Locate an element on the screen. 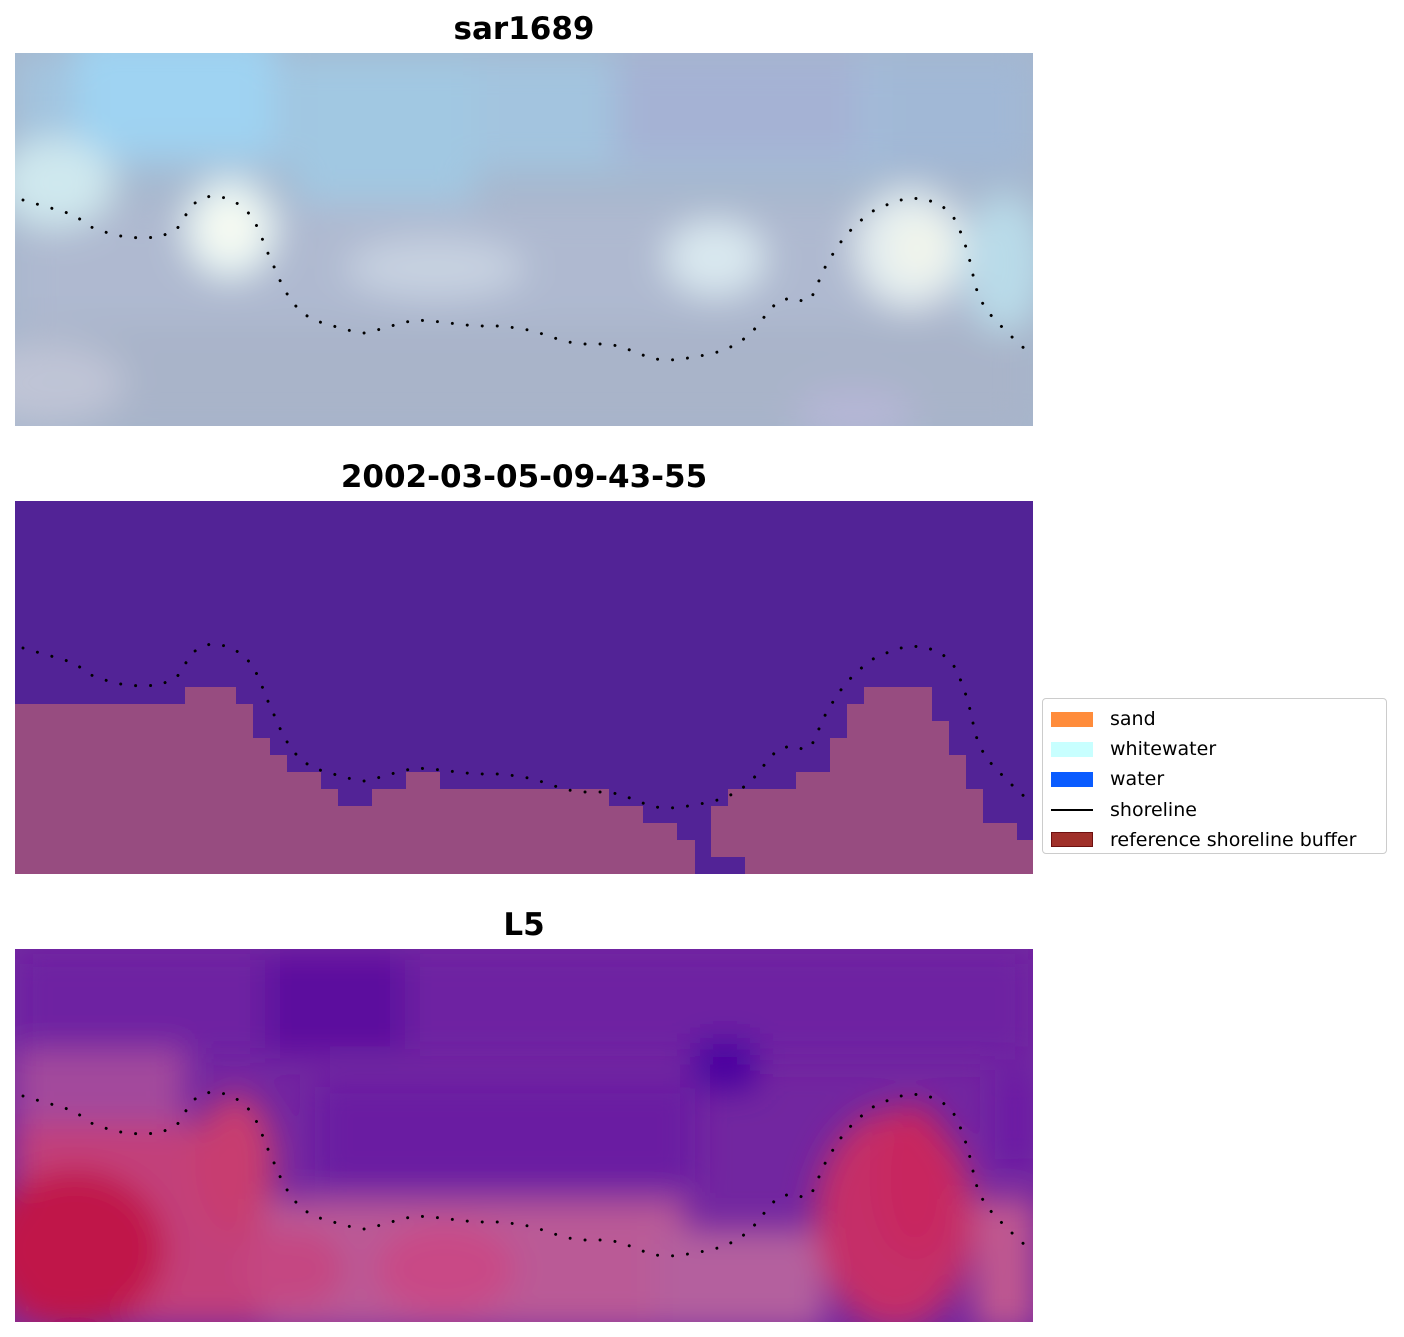 The width and height of the screenshot is (1404, 1337). legend-item-whitewater: whitewater is located at coordinates (1214, 749).